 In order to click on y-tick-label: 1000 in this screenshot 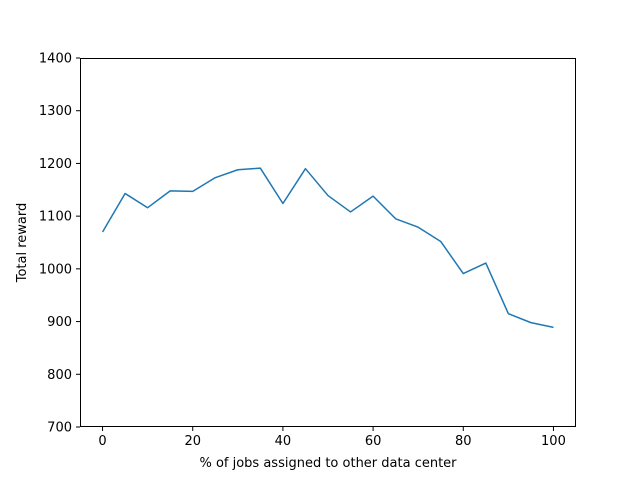, I will do `click(55, 269)`.